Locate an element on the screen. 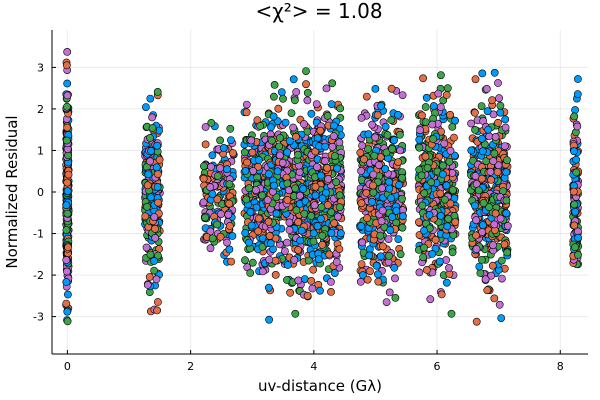 This screenshot has width=600, height=400. x-tick-label: 4 is located at coordinates (313, 366).